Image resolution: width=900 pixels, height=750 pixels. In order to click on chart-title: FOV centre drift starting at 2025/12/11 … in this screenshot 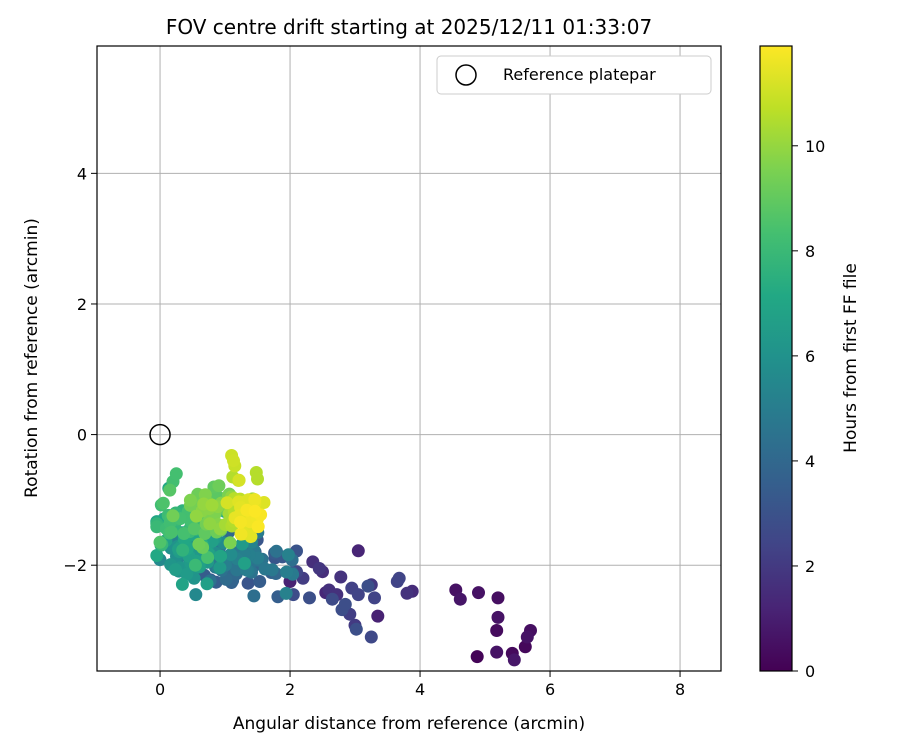, I will do `click(409, 27)`.